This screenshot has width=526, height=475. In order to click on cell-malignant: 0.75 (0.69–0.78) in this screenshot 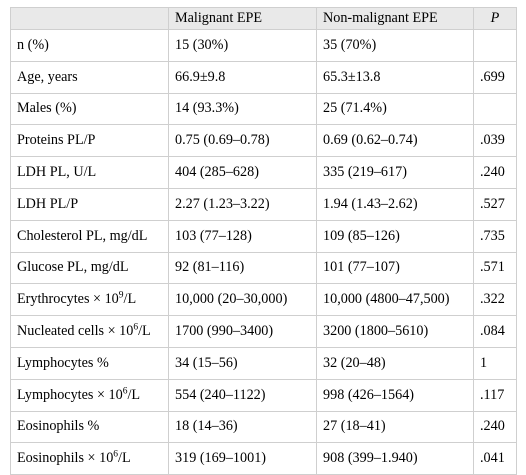, I will do `click(242, 141)`.